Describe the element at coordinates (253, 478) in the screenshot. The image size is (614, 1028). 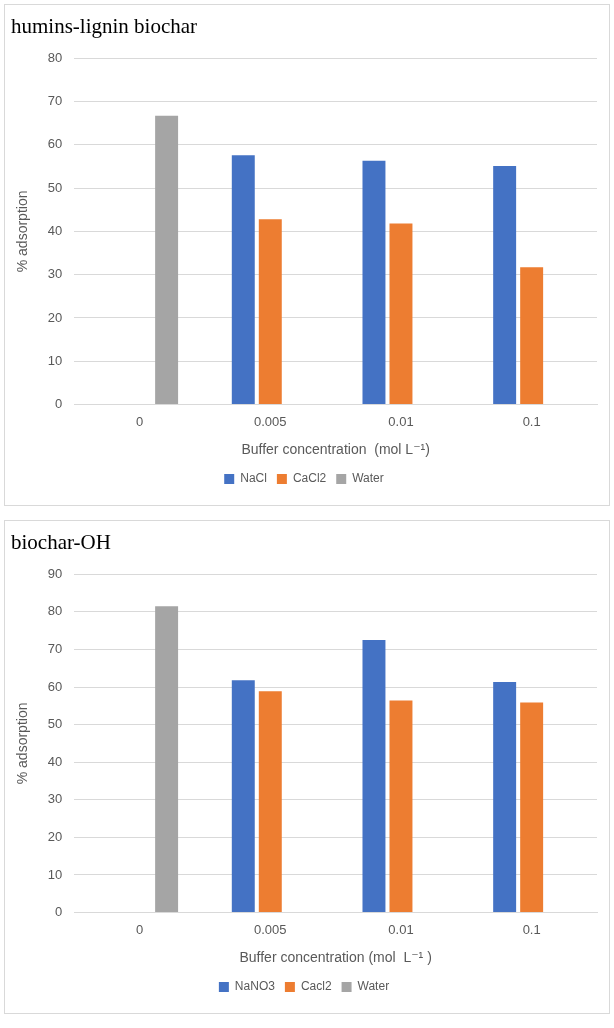
I see `legend-label: NaCl` at that location.